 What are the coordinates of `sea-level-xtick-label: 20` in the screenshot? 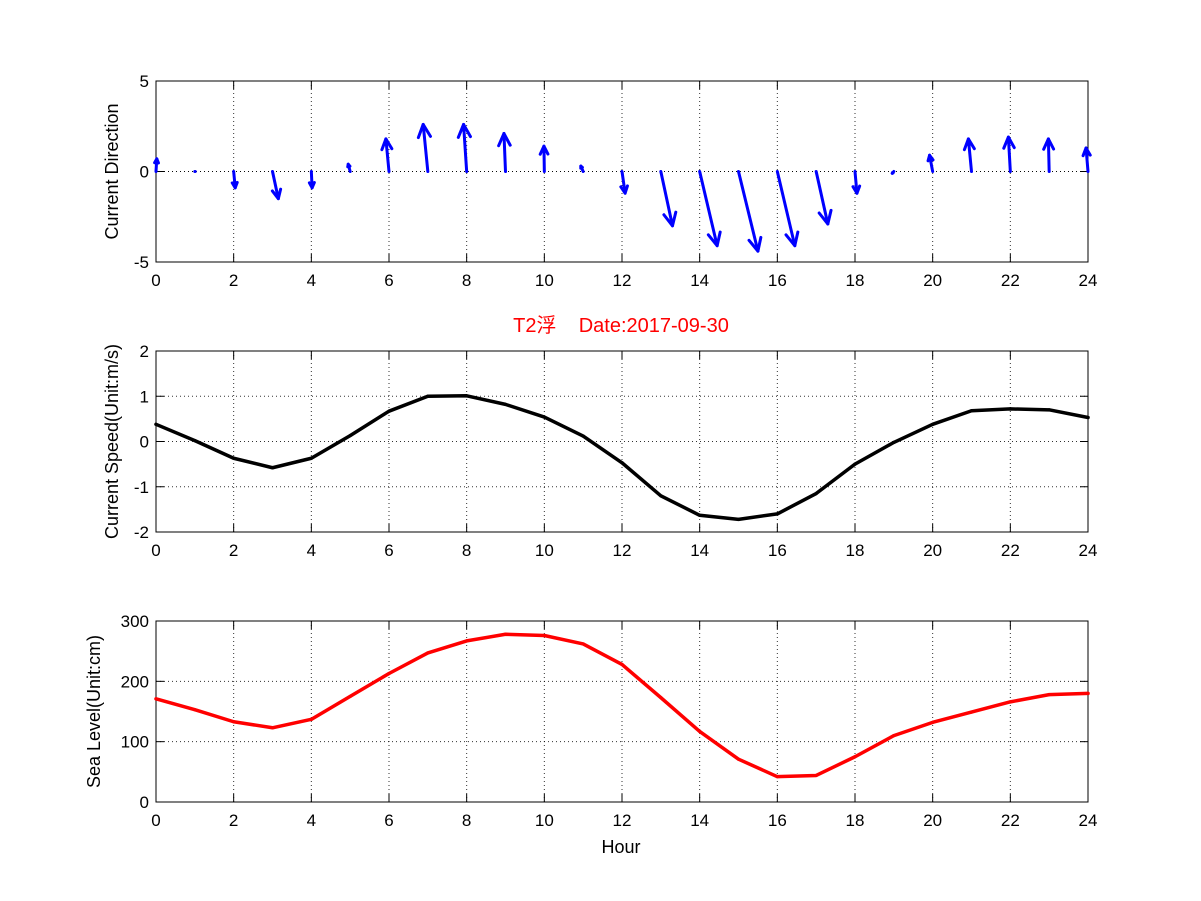 It's located at (932, 820).